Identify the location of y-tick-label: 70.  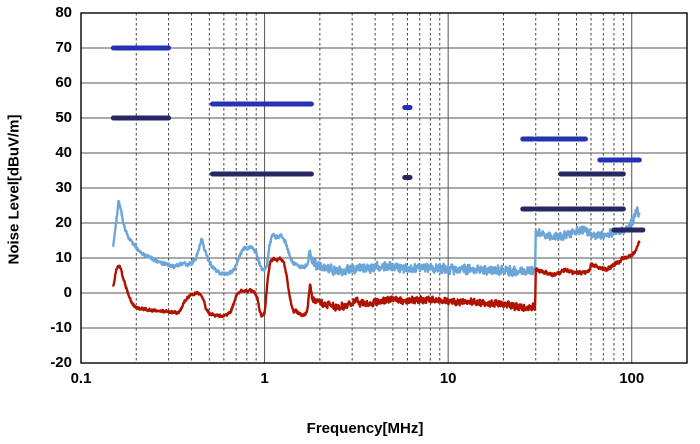
(63, 47).